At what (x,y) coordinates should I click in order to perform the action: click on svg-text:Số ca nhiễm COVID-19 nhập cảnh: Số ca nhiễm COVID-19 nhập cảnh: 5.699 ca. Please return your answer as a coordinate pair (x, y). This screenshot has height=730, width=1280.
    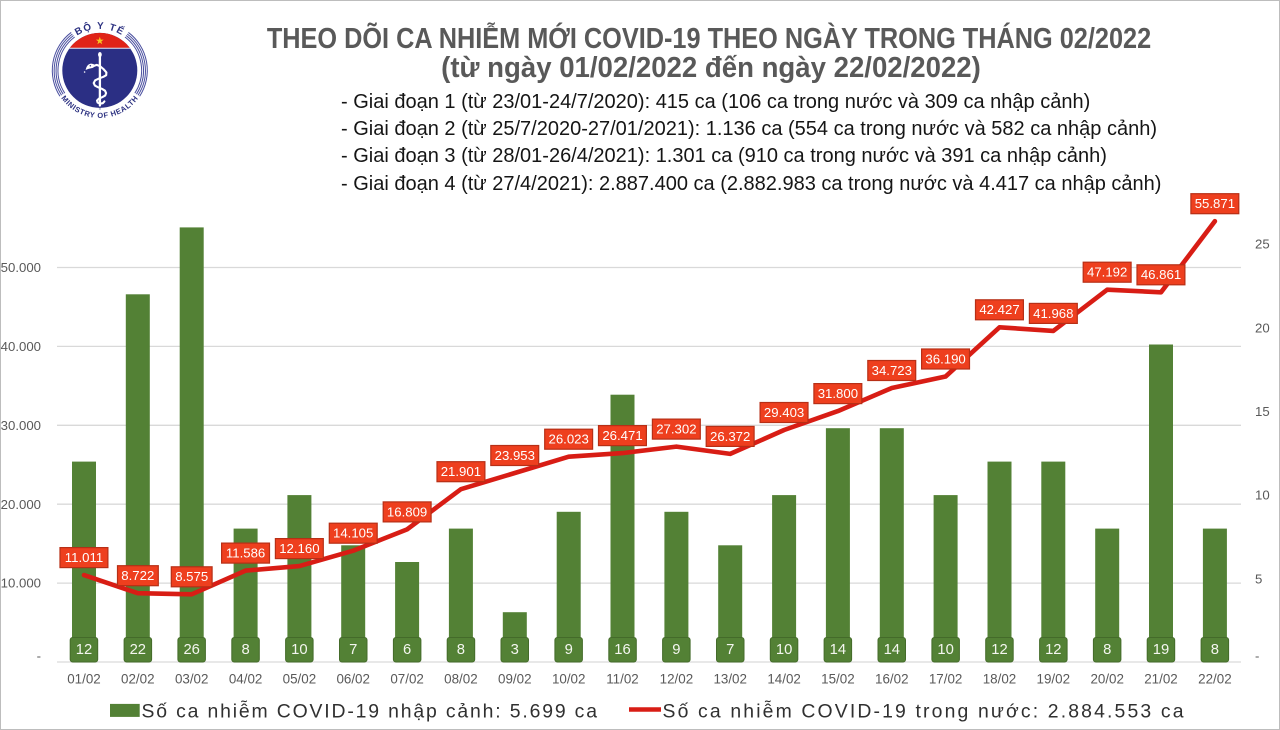
    Looking at the image, I should click on (370, 711).